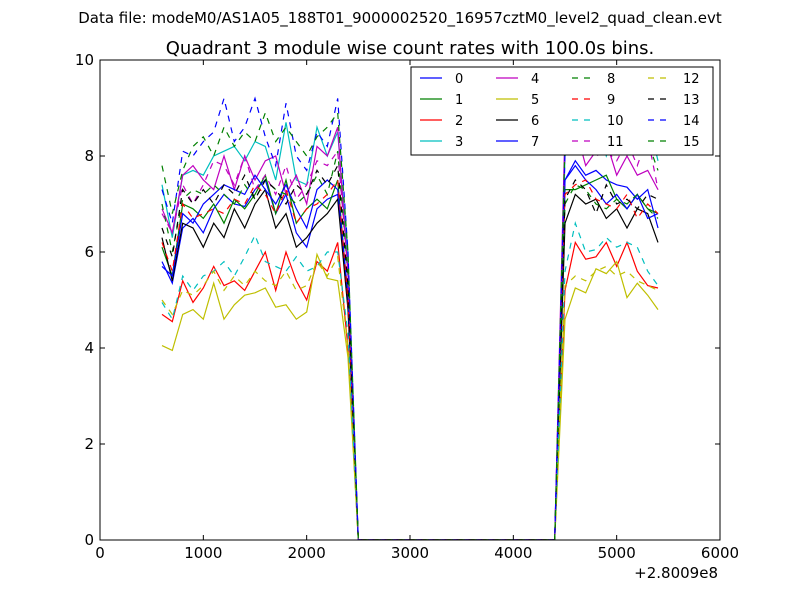  What do you see at coordinates (89, 348) in the screenshot?
I see `y-tick-label: 4` at bounding box center [89, 348].